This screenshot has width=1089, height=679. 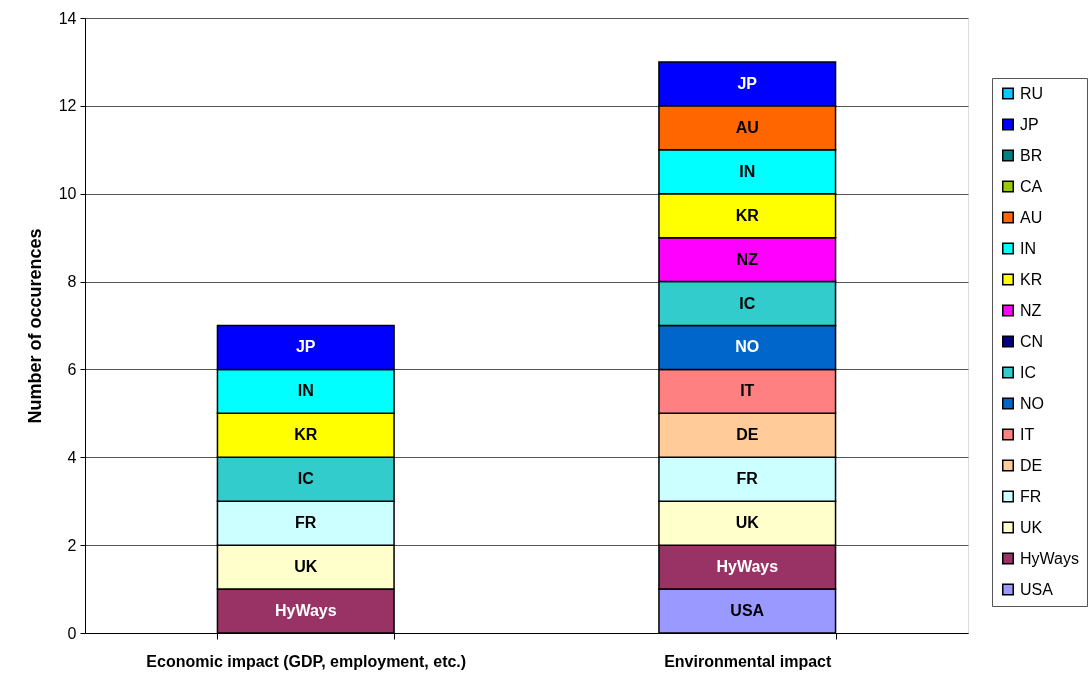 What do you see at coordinates (1031, 527) in the screenshot?
I see `legend-label: UK` at bounding box center [1031, 527].